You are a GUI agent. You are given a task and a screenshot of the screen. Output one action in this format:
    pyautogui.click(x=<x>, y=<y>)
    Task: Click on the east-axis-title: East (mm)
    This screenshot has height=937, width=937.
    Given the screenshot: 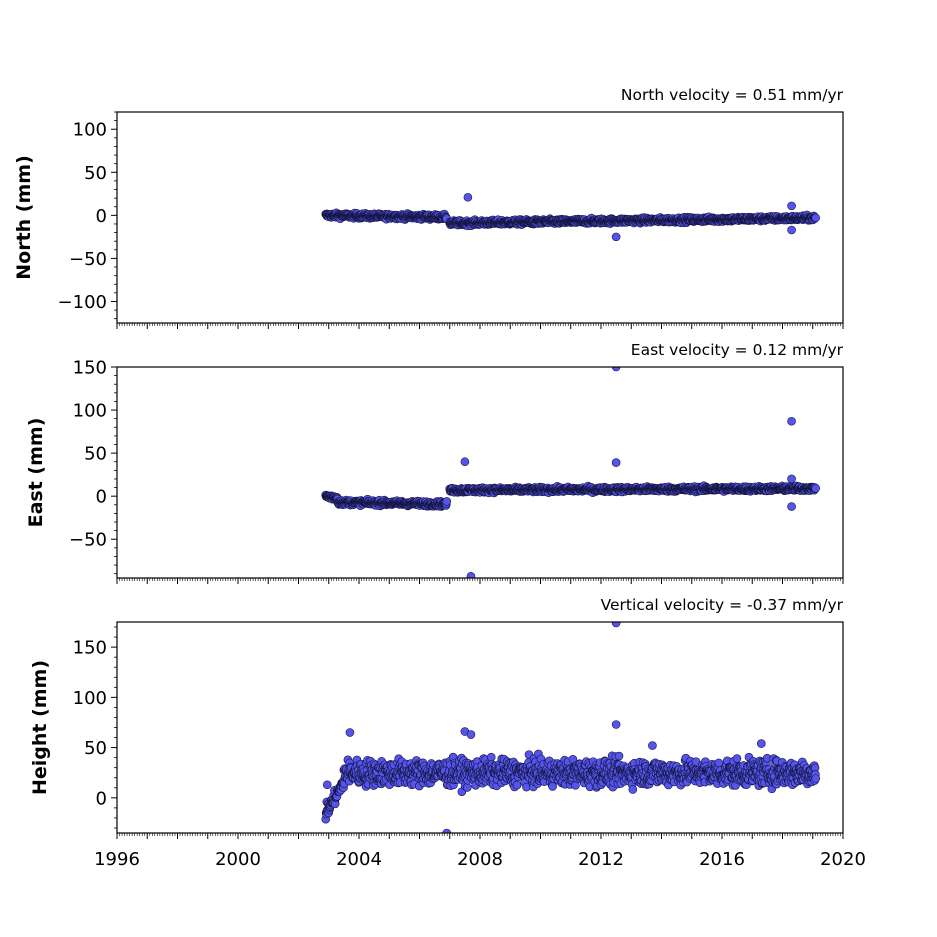 What is the action you would take?
    pyautogui.click(x=36, y=473)
    